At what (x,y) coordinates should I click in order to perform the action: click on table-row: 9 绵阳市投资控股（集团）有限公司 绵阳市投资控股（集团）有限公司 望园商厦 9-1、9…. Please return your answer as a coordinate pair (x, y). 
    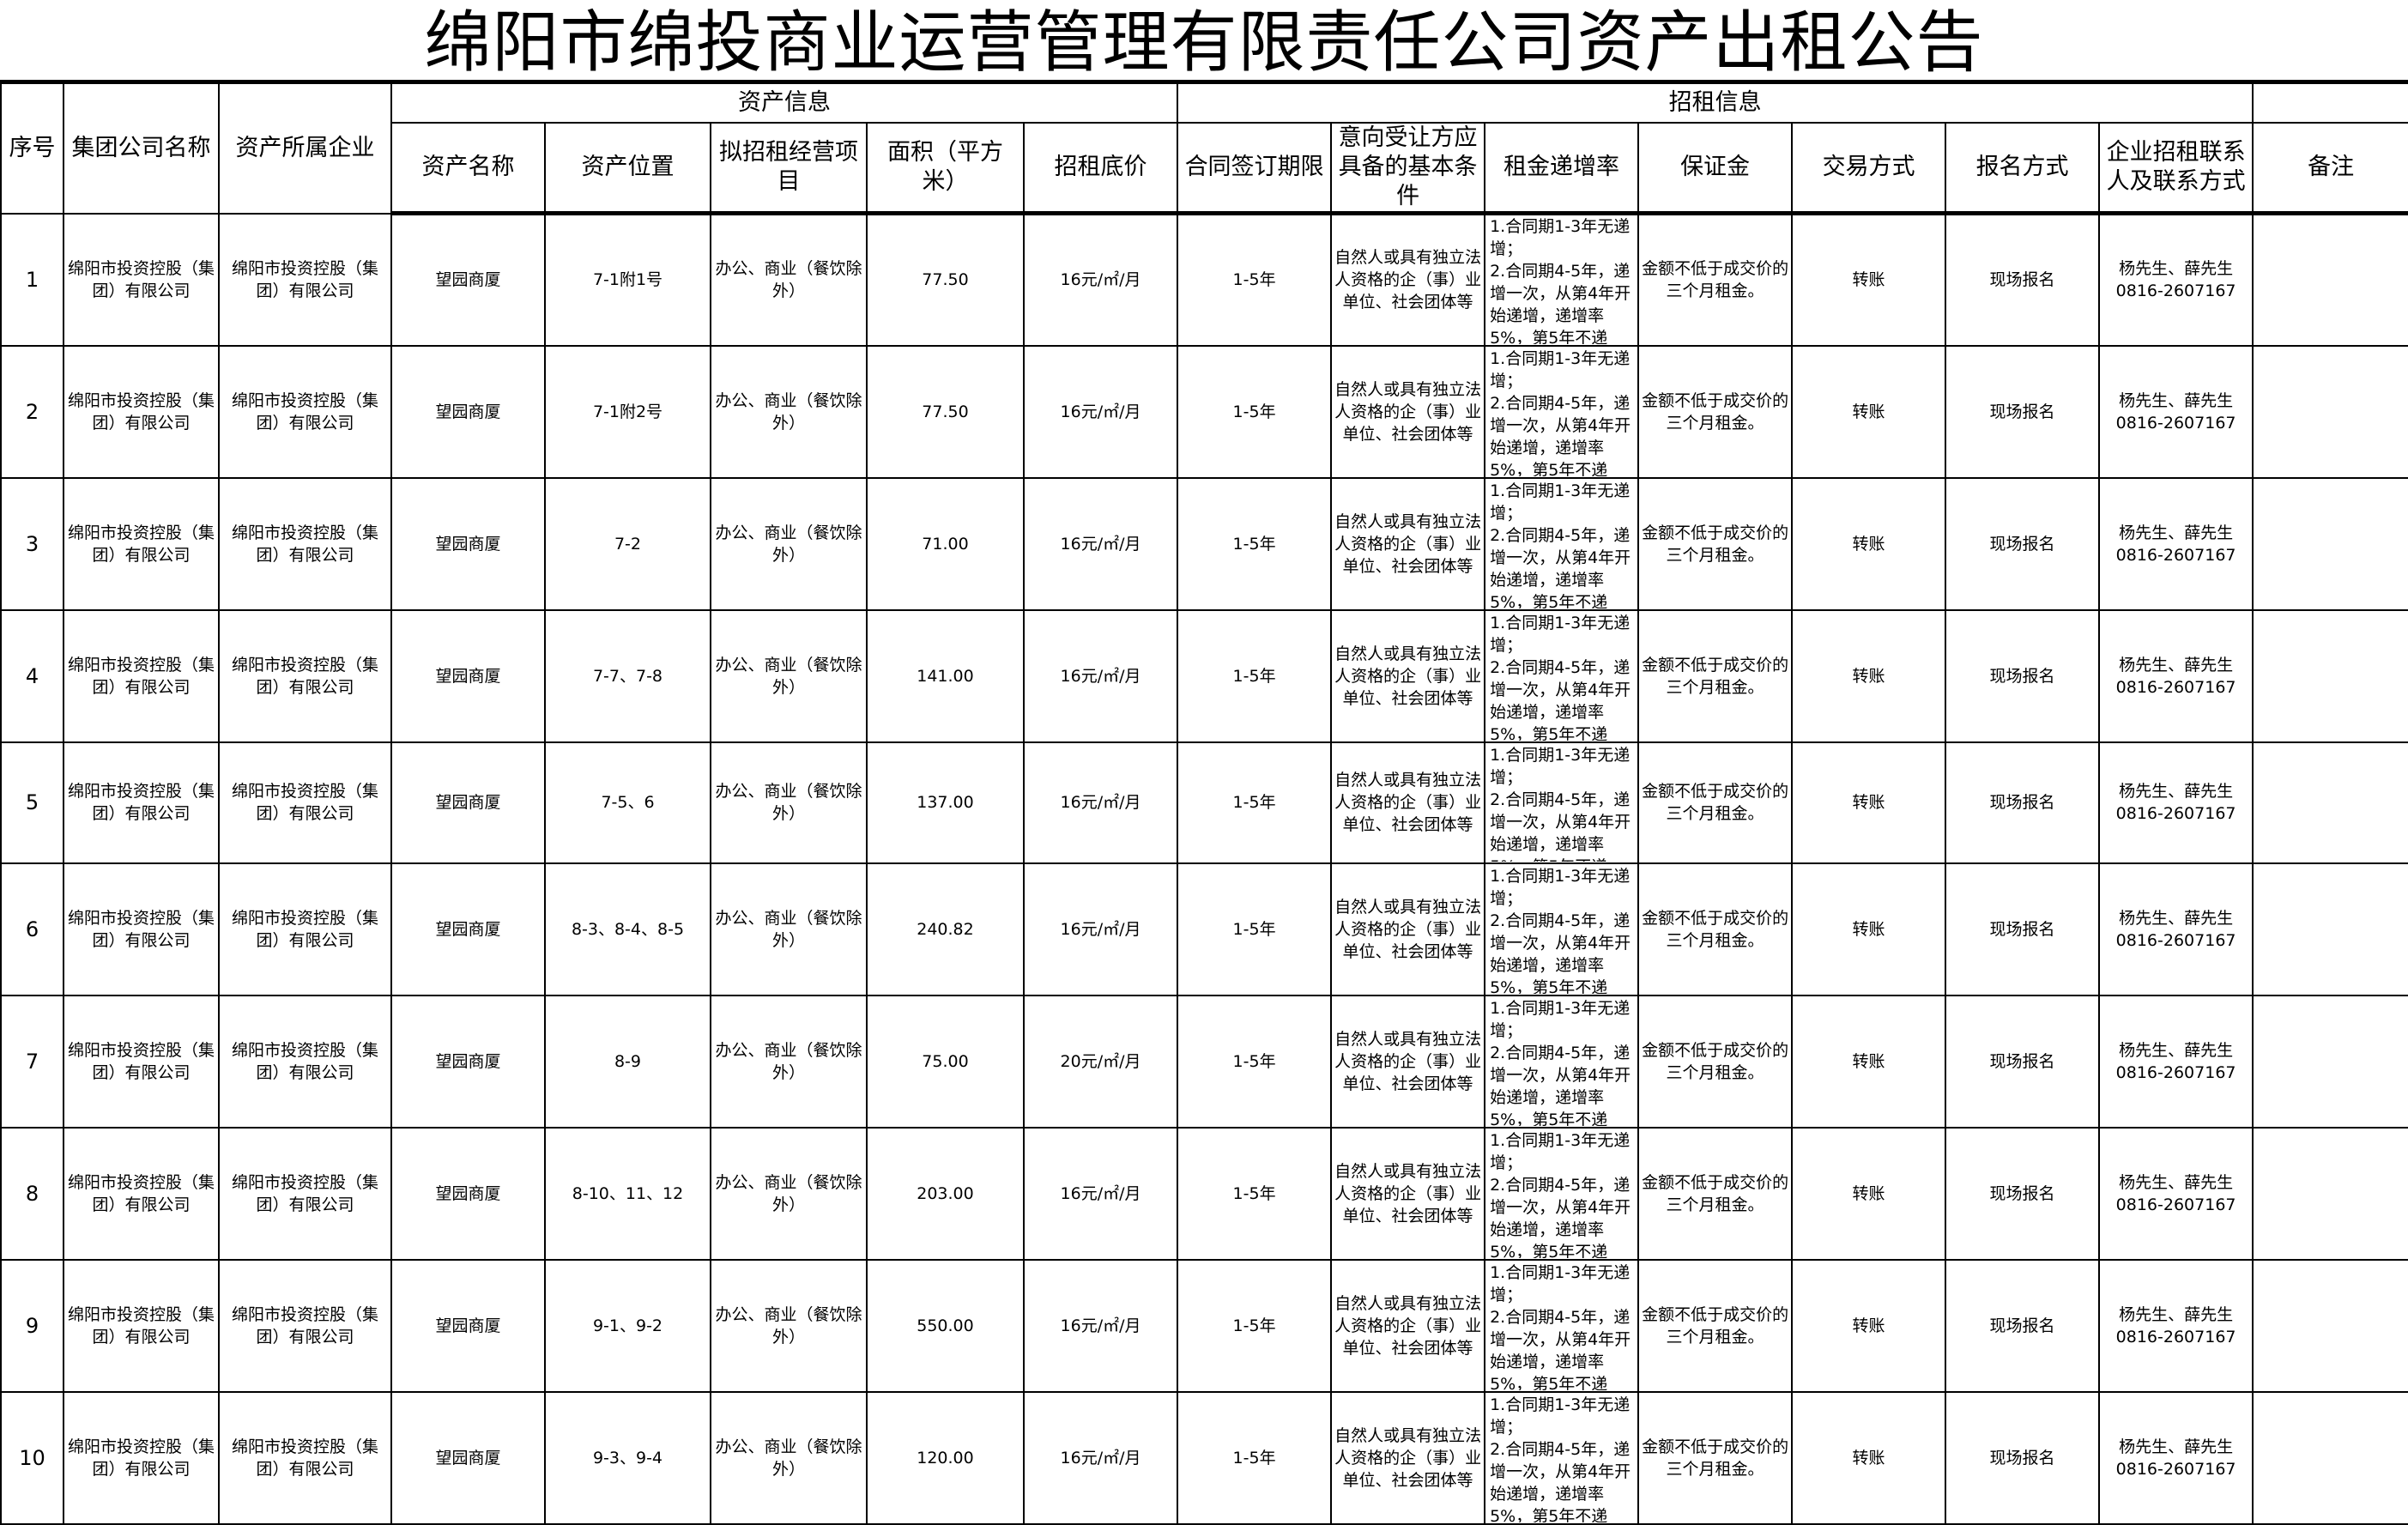
    Looking at the image, I should click on (1204, 1325).